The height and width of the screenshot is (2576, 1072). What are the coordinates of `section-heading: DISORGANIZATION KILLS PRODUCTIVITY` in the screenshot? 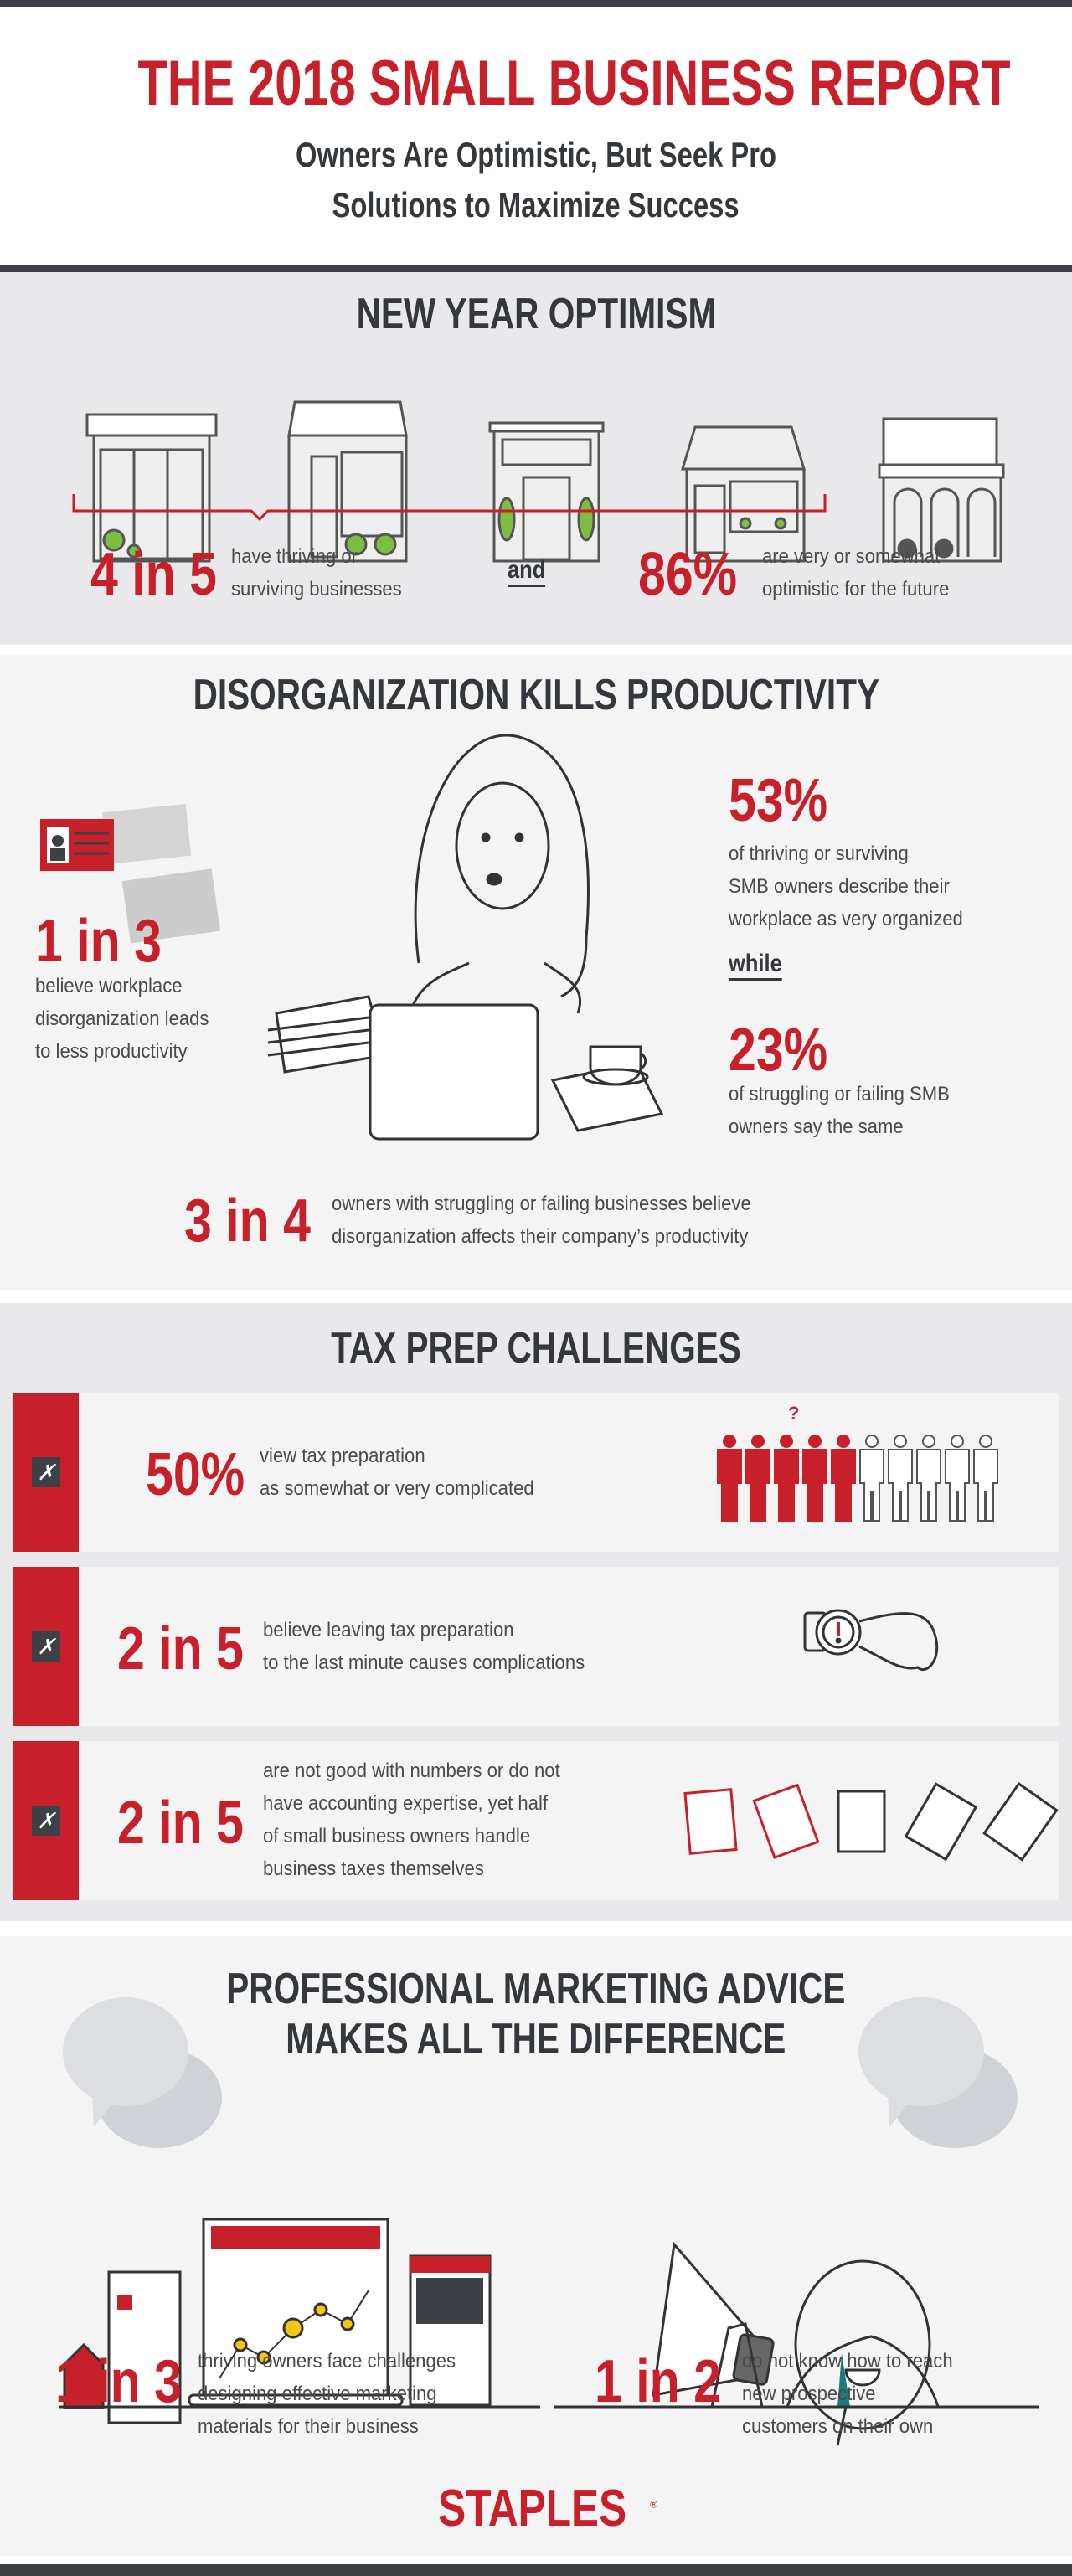 It's located at (536, 695).